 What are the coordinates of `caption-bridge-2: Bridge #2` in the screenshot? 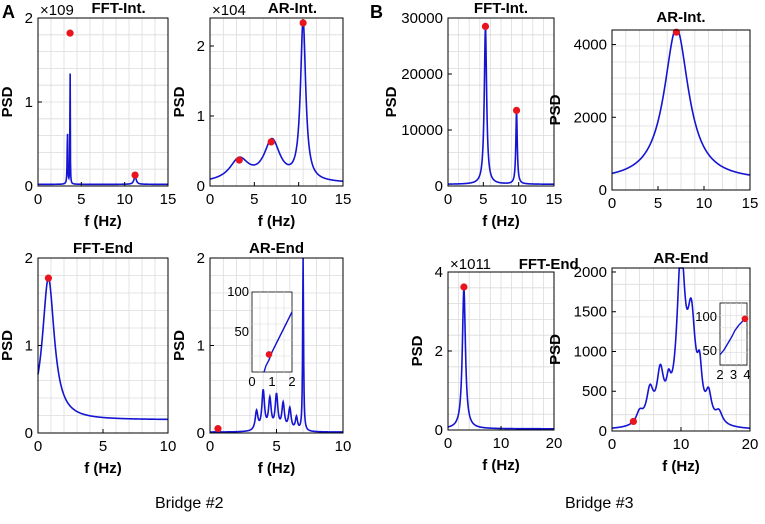 It's located at (189, 503).